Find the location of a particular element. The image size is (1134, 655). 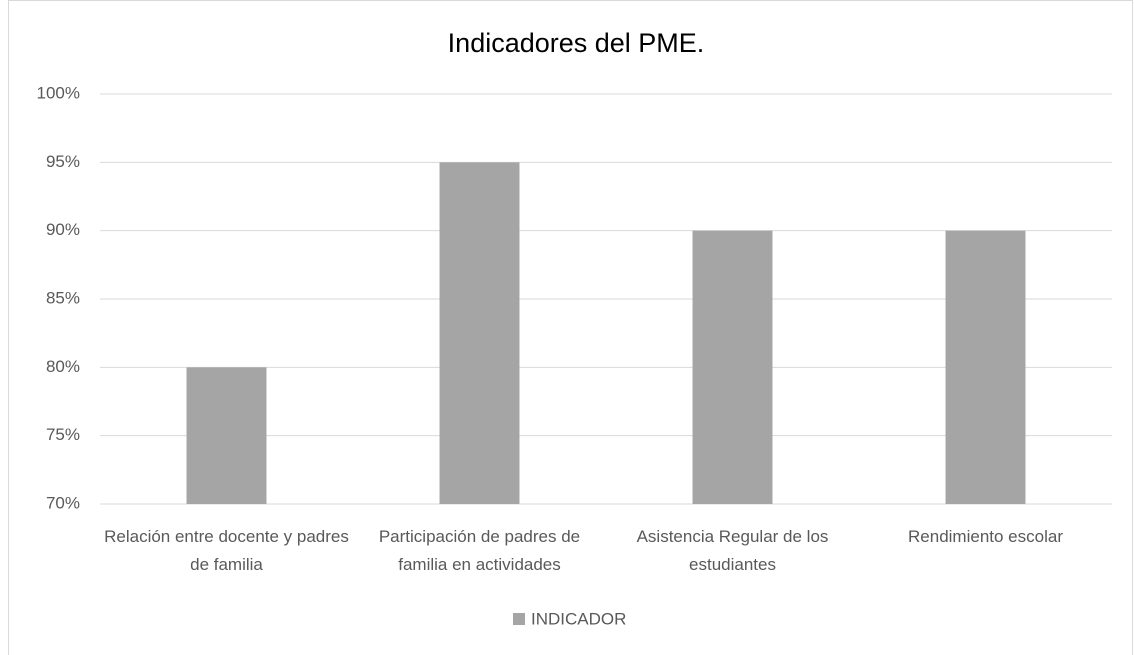

legend-swatch is located at coordinates (519, 619).